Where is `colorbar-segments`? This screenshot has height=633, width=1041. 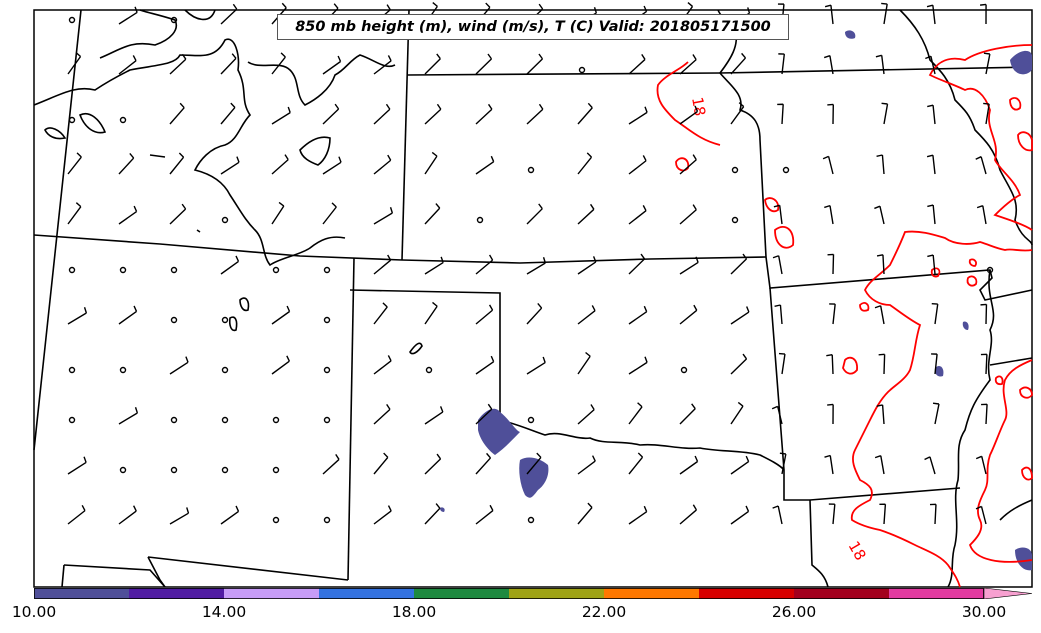 colorbar-segments is located at coordinates (533, 593).